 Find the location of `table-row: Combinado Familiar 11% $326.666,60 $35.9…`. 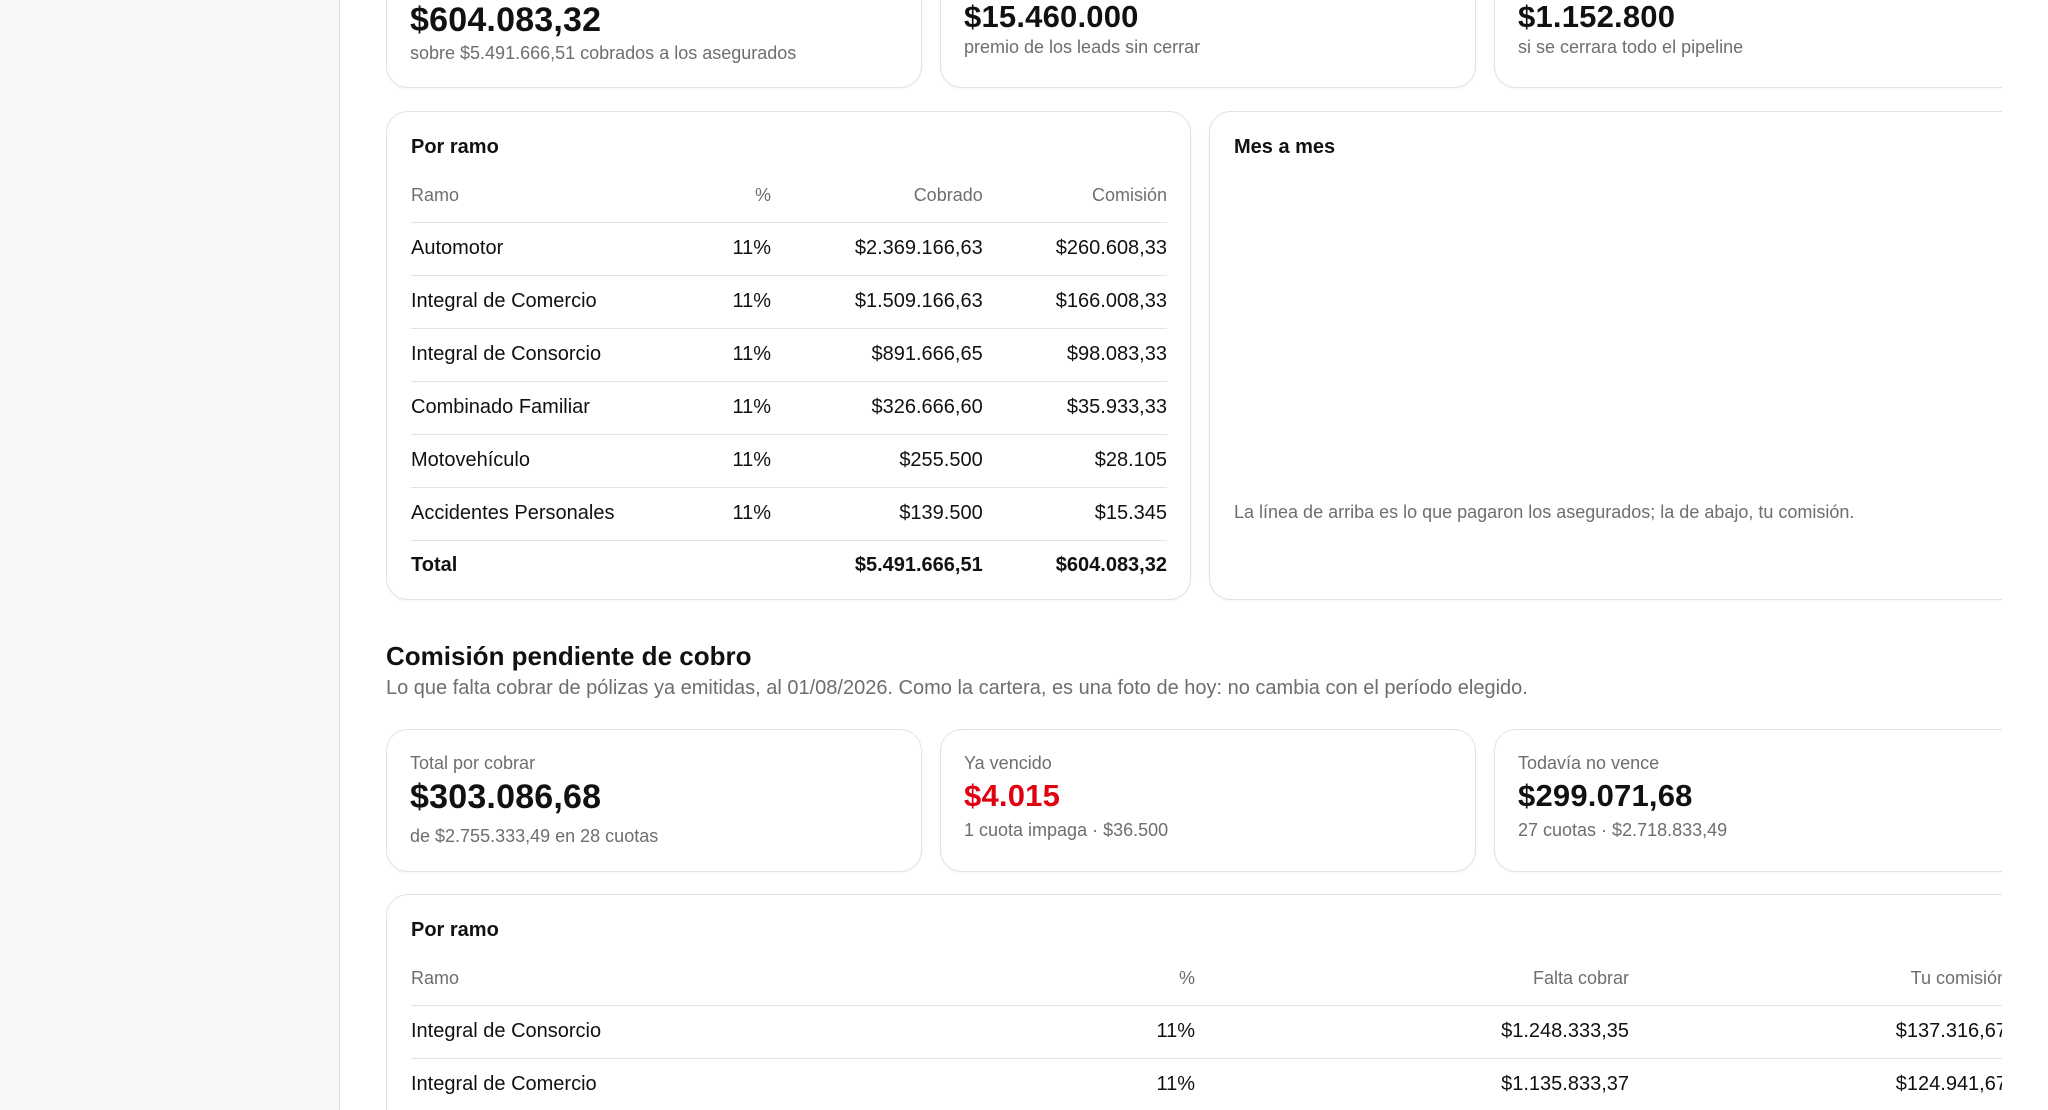

table-row: Combinado Familiar 11% $326.666,60 $35.9… is located at coordinates (789, 408).